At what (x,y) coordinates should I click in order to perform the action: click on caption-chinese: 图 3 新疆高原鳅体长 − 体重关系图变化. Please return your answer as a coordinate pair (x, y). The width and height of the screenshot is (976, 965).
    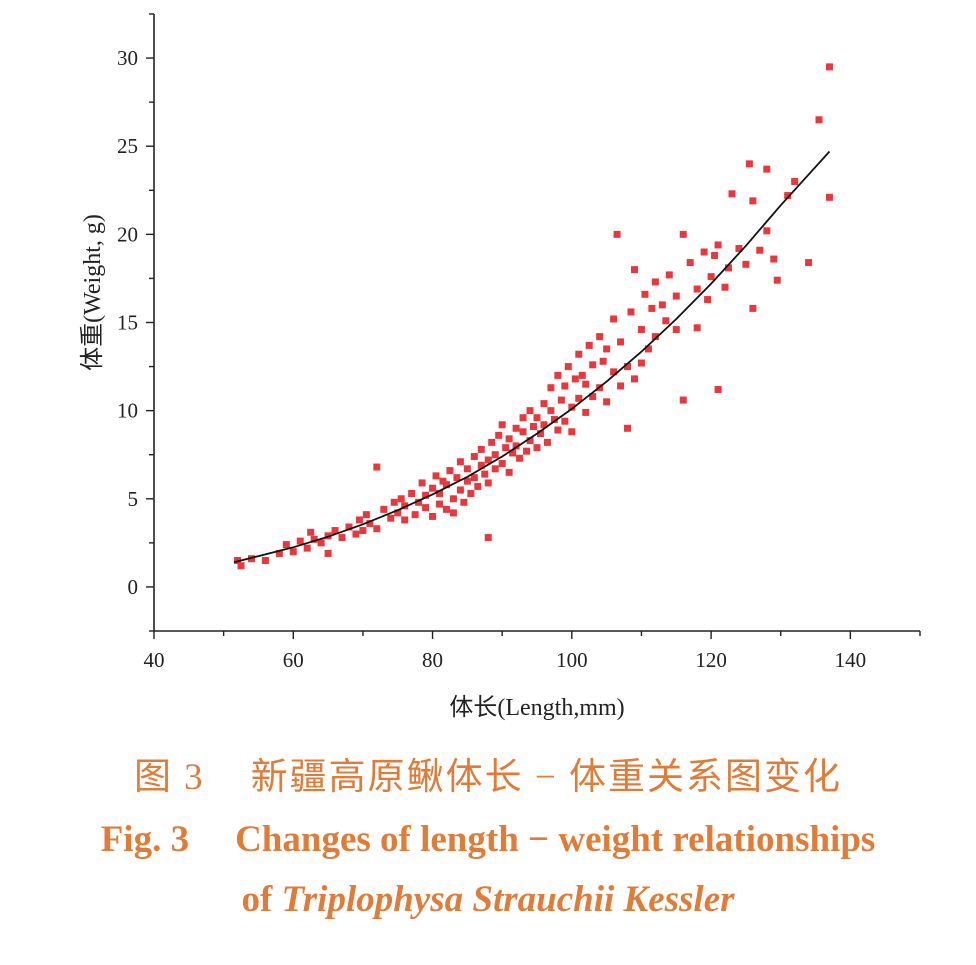
    Looking at the image, I should click on (488, 773).